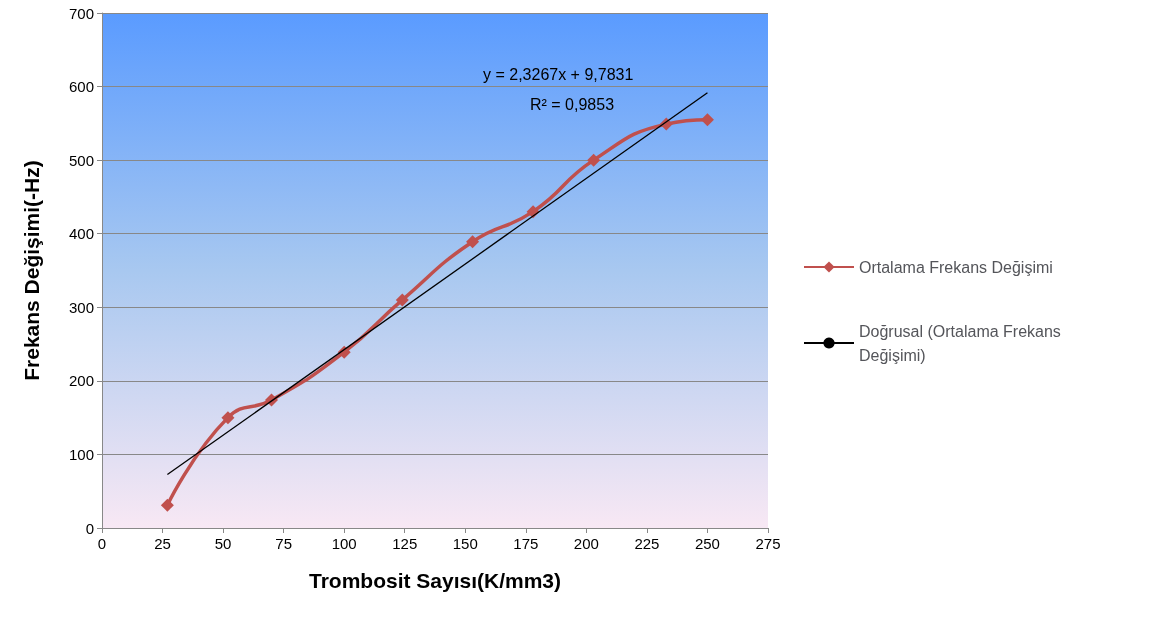 The height and width of the screenshot is (619, 1164). I want to click on y-tick-label: 500, so click(81, 160).